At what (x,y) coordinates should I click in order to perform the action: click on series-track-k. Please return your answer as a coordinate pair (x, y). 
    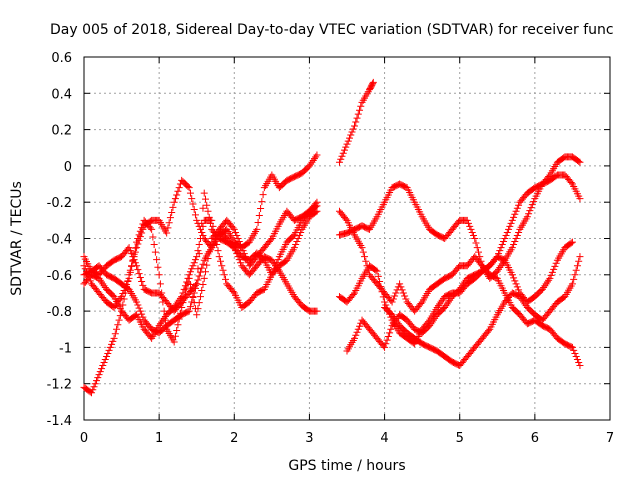
    Looking at the image, I should click on (482, 311).